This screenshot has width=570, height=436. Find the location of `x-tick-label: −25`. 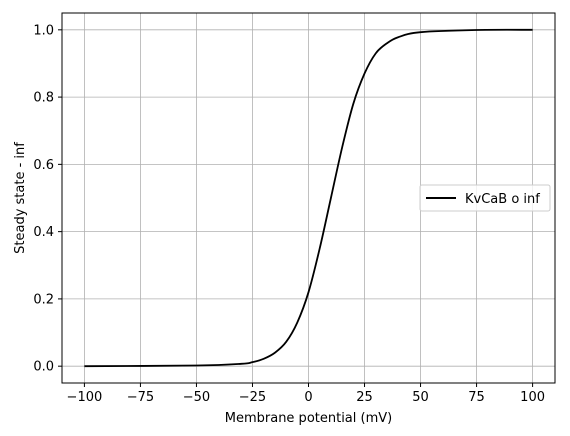

x-tick-label: −25 is located at coordinates (252, 397).